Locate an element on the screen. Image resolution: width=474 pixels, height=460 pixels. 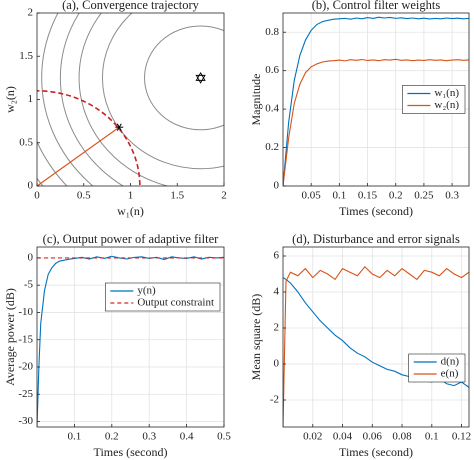
y-axis-label: Average power (dB) is located at coordinates (10, 337).